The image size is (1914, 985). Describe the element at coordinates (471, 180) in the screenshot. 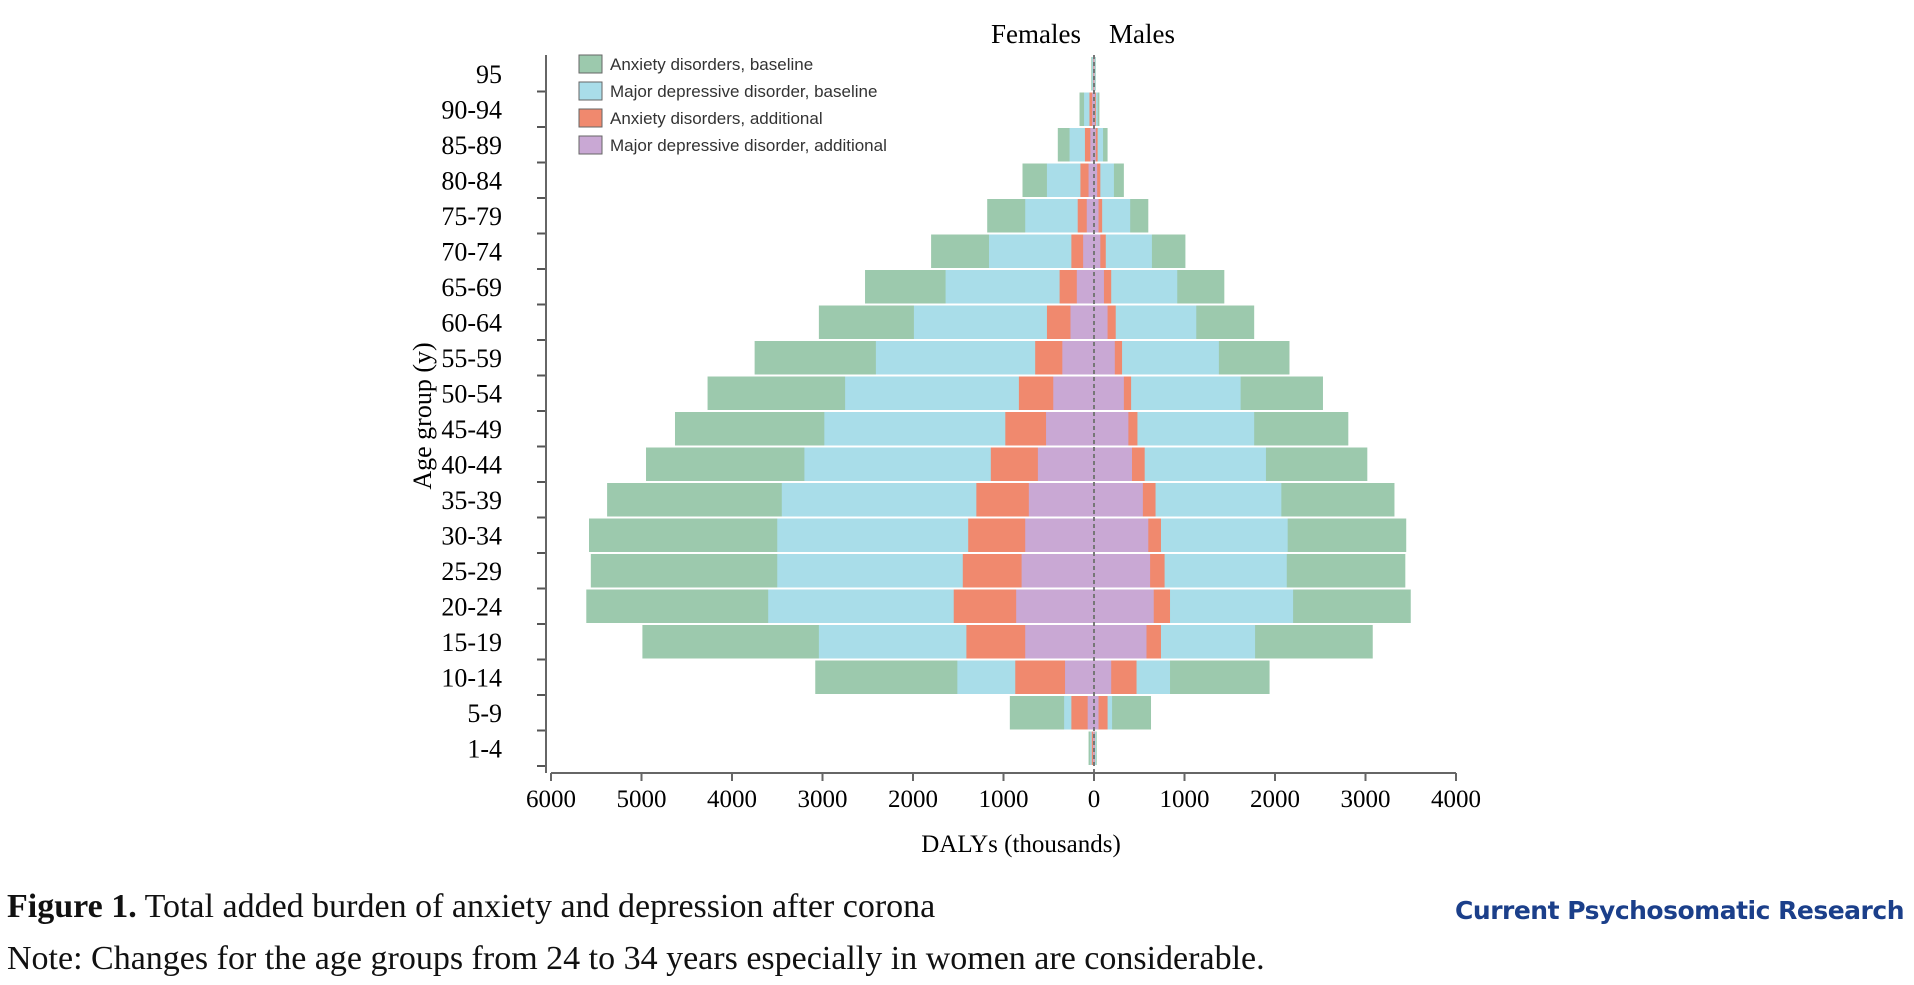

I see `y-tick-label: 80-84` at that location.